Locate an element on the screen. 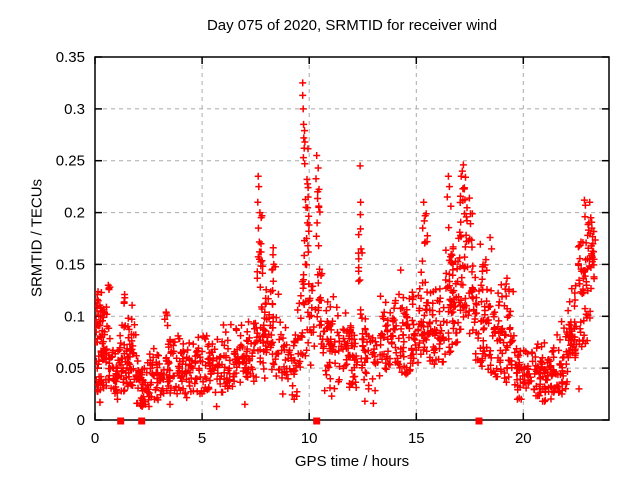 The image size is (640, 480). y-tick-label: 0.2 is located at coordinates (74, 213).